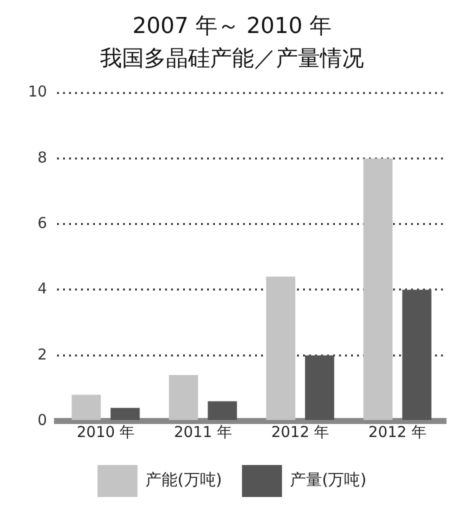 Image resolution: width=474 pixels, height=521 pixels. Describe the element at coordinates (43, 223) in the screenshot. I see `y-tick-label: 6` at that location.